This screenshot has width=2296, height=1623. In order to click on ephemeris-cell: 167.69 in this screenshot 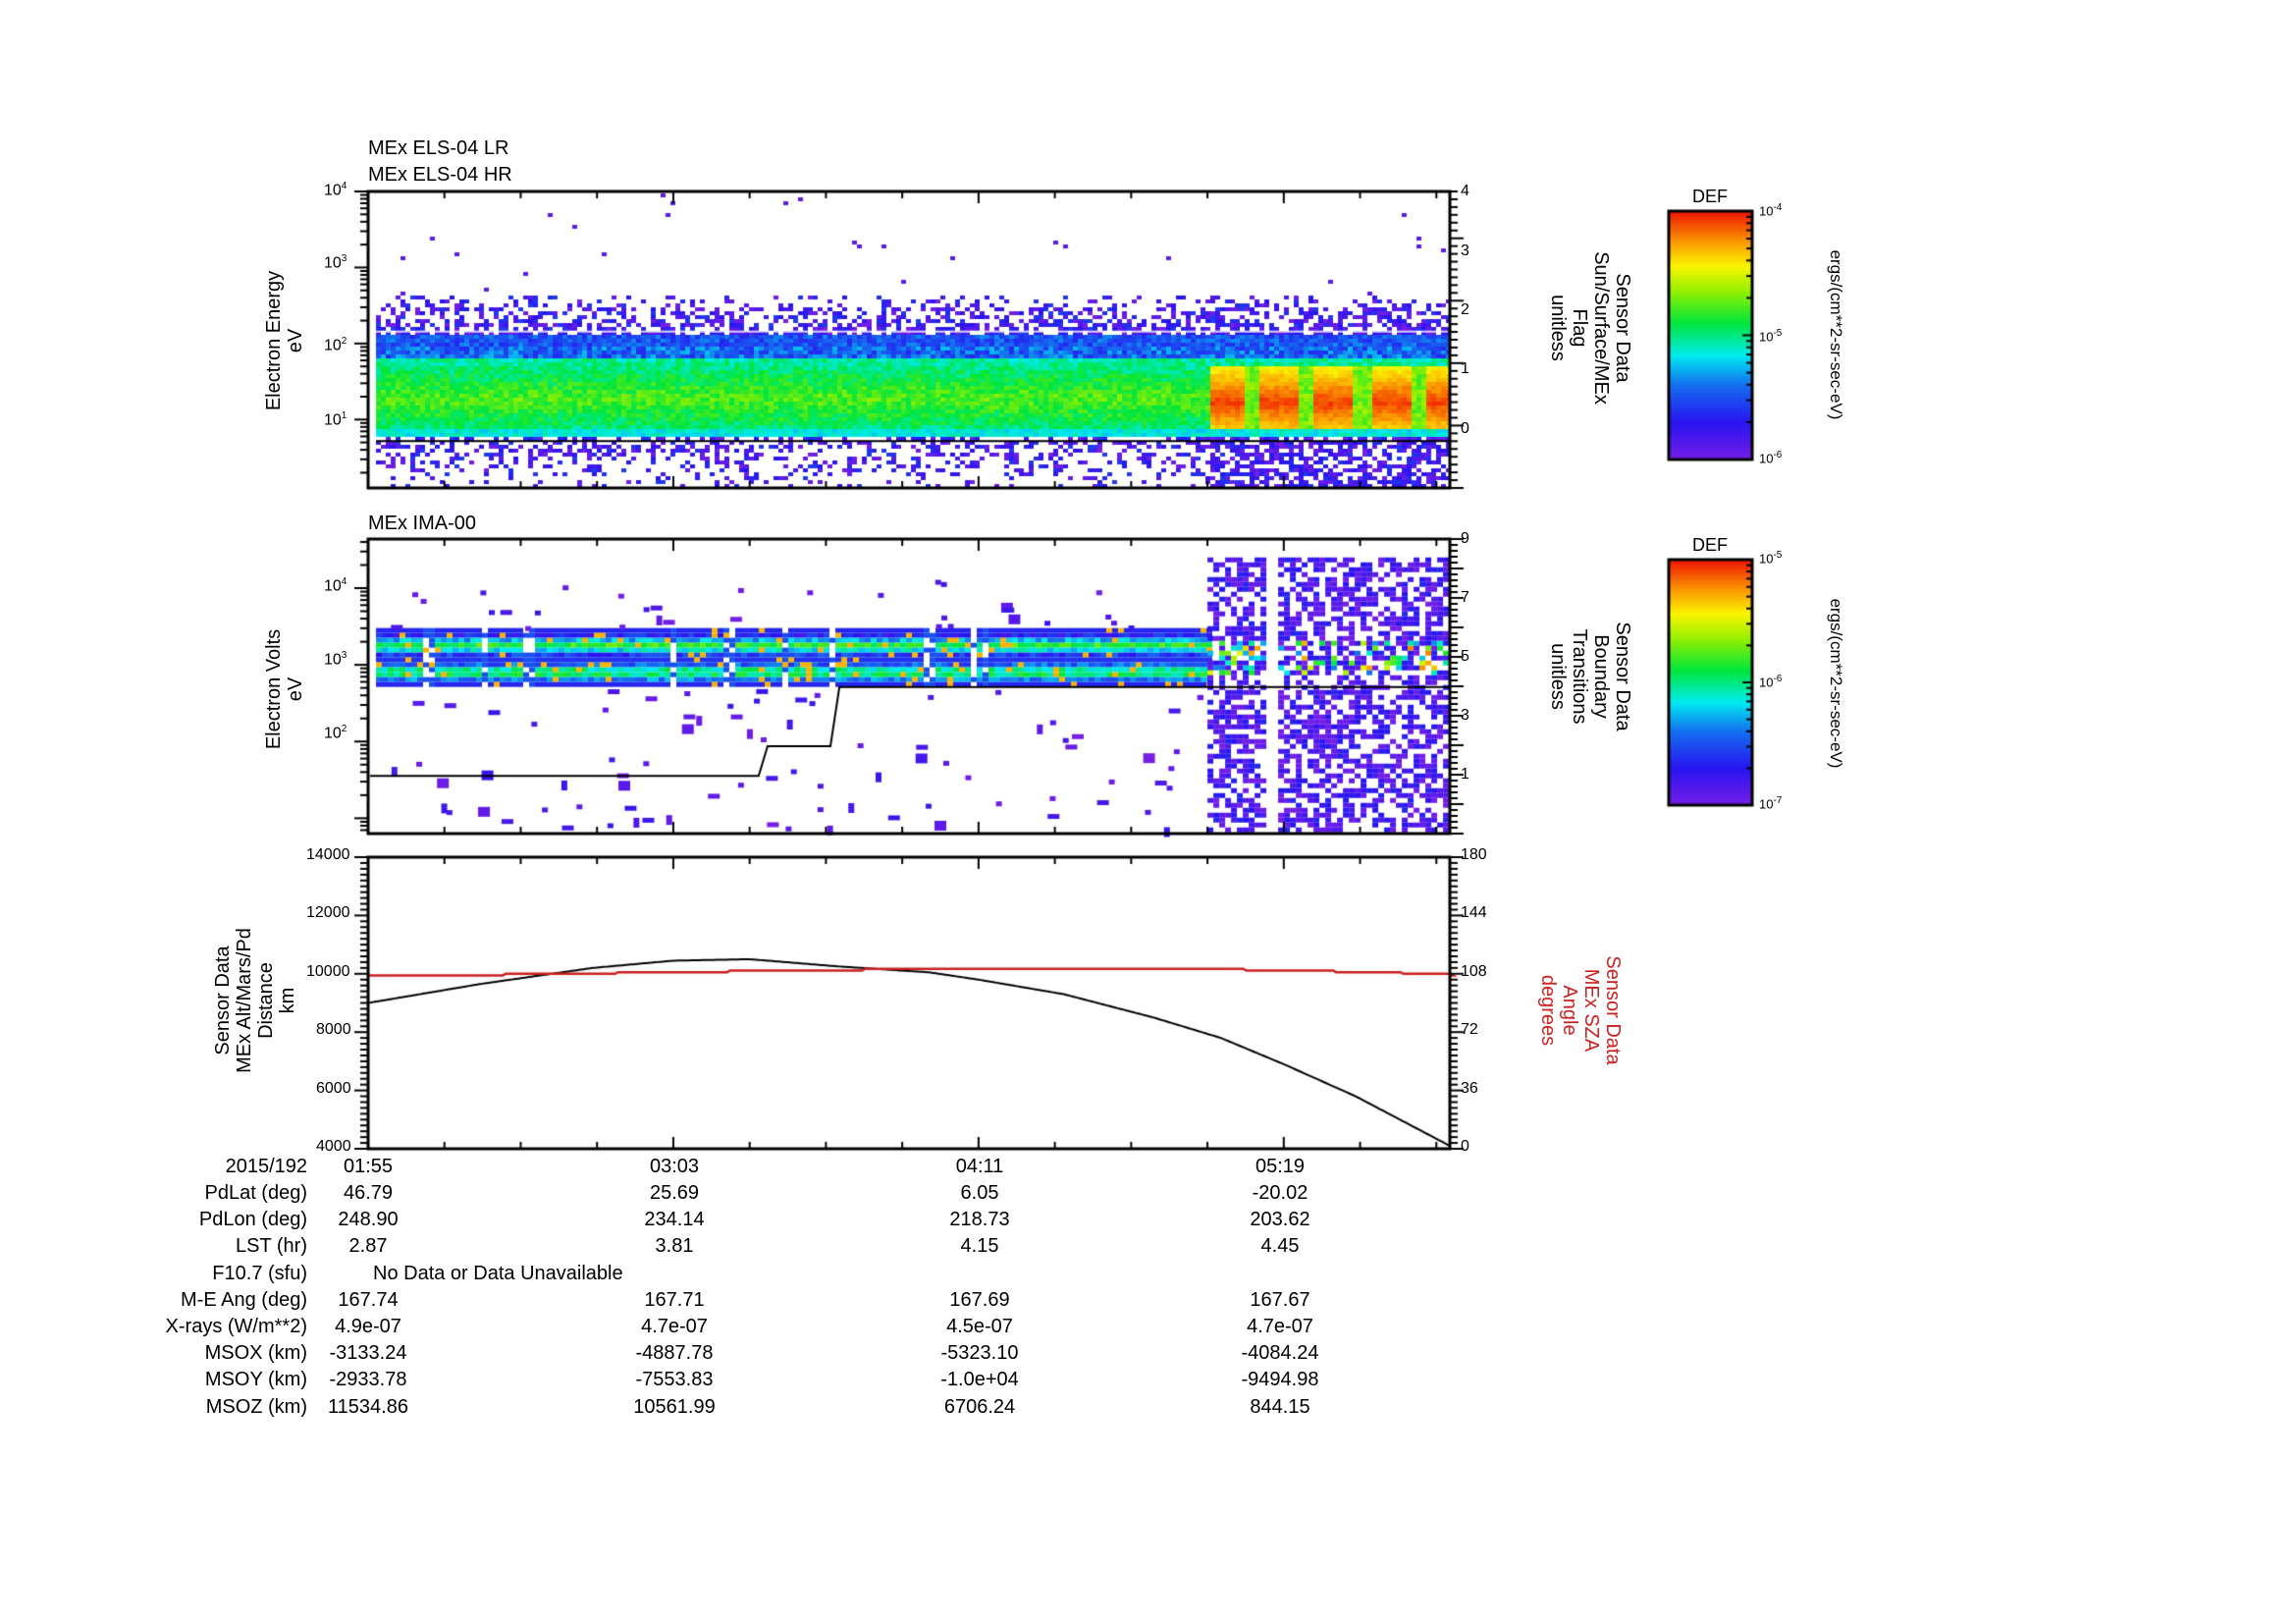, I will do `click(980, 1300)`.